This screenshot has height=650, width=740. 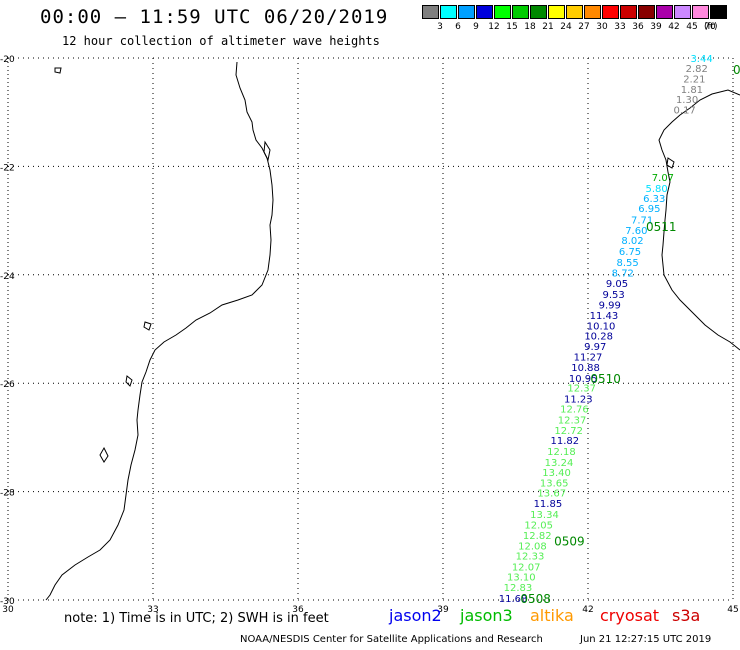 I want to click on map-title: 00:00 – 11:59 UTC 06/20/2019, so click(x=214, y=17).